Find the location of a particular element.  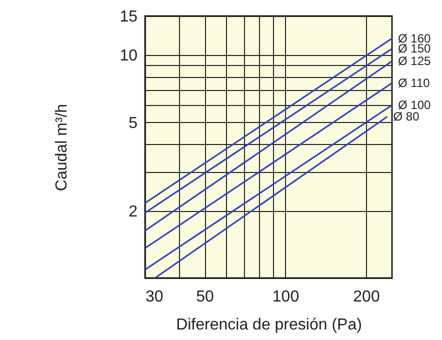

x-axis-title: Diferencia de presión (Pa) is located at coordinates (269, 325).